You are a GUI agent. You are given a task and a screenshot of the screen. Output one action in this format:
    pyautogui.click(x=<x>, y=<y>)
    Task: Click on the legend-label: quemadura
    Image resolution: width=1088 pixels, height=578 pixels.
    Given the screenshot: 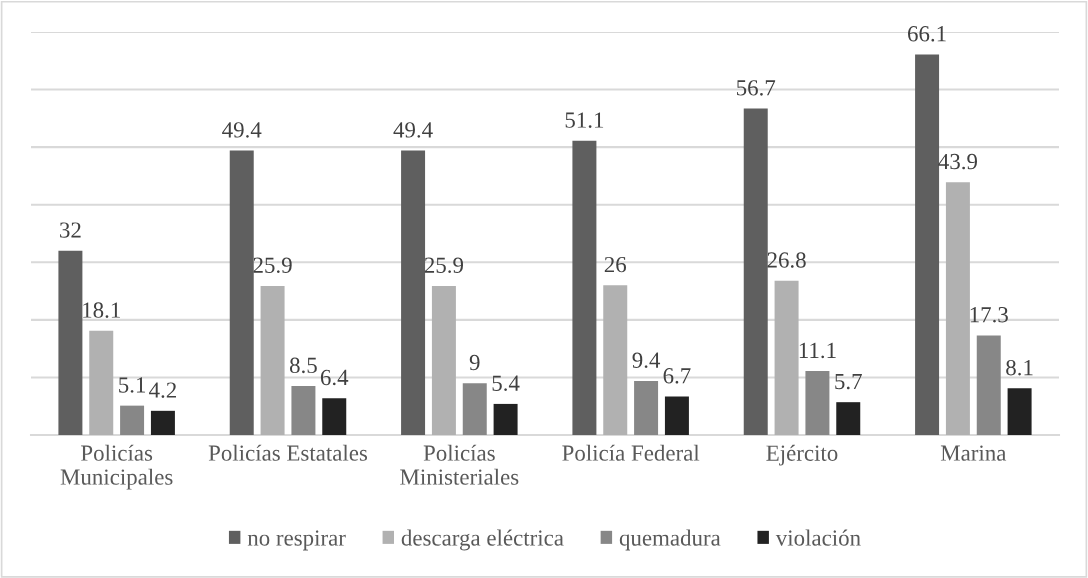 What is the action you would take?
    pyautogui.click(x=670, y=540)
    